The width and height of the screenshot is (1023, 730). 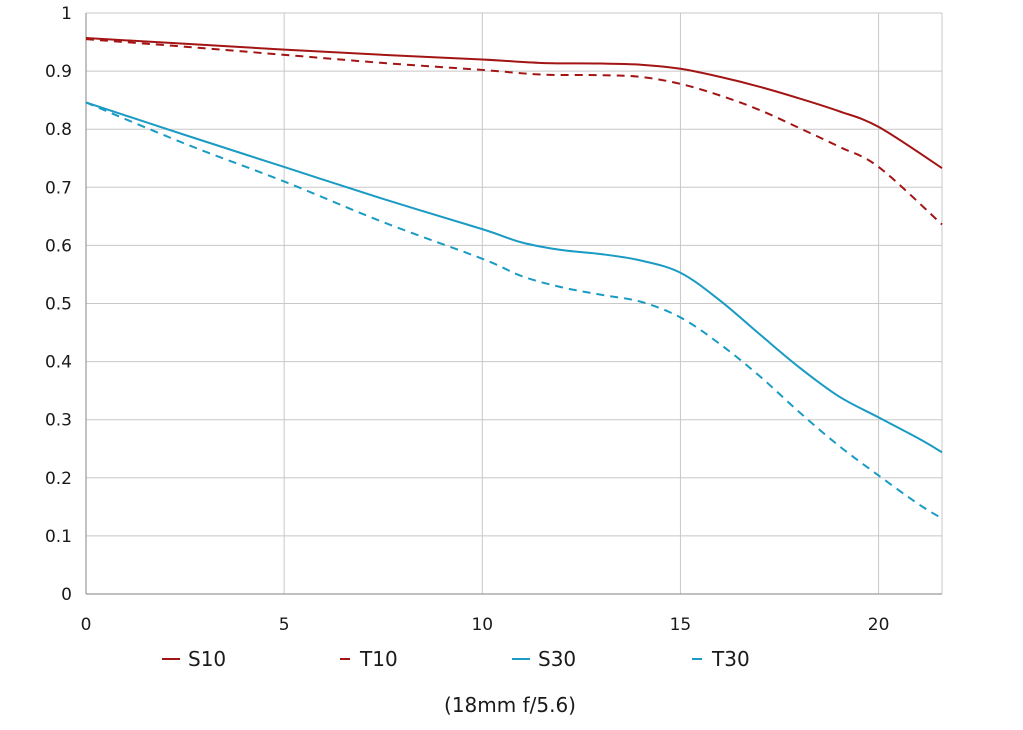 I want to click on y-tick-label: 0.2, so click(x=58, y=479).